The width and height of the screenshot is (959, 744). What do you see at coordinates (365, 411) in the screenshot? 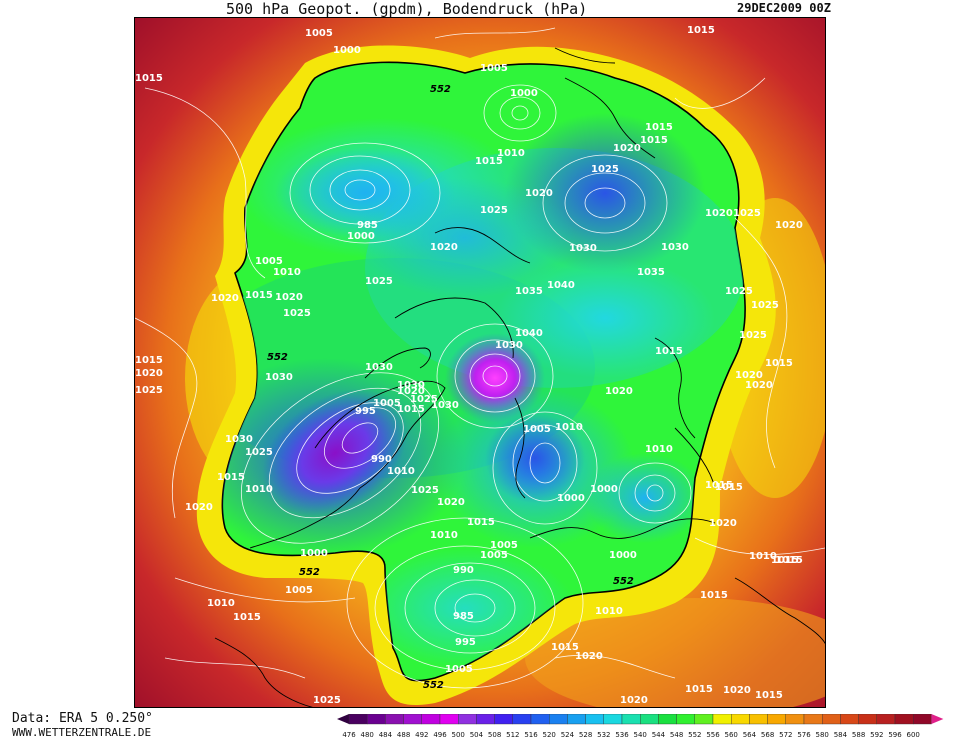
I see `pressure-label: 995` at bounding box center [365, 411].